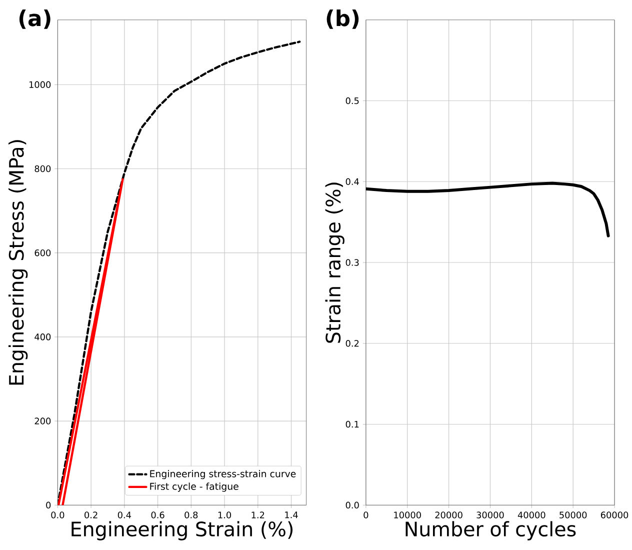 This screenshot has width=632, height=550. I want to click on x-tick-label: 1.4, so click(291, 515).